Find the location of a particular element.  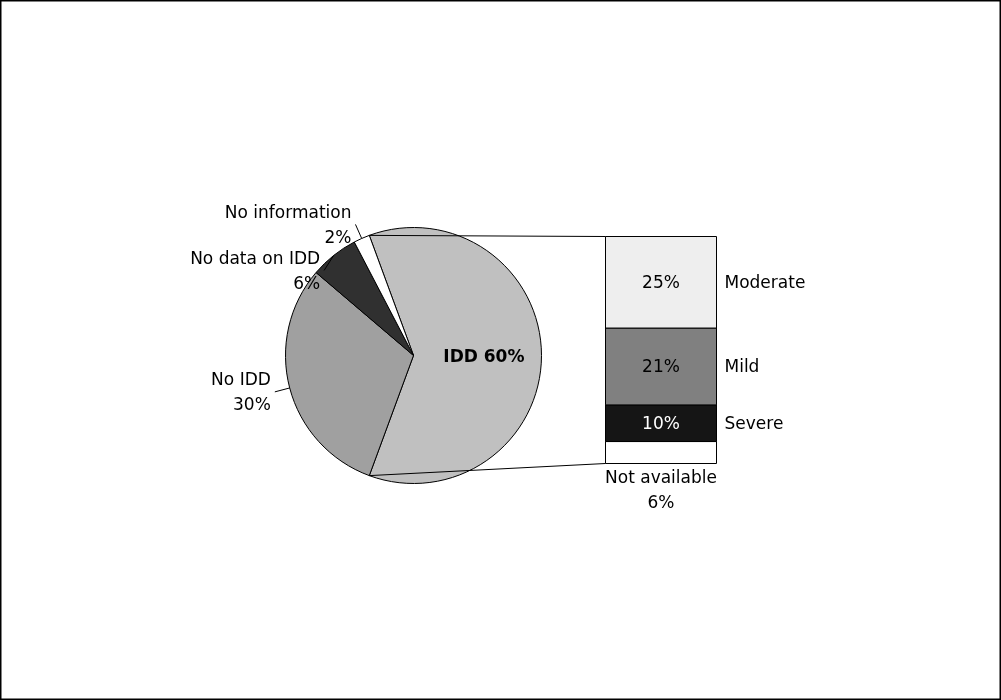

series-label: Severe is located at coordinates (754, 423).